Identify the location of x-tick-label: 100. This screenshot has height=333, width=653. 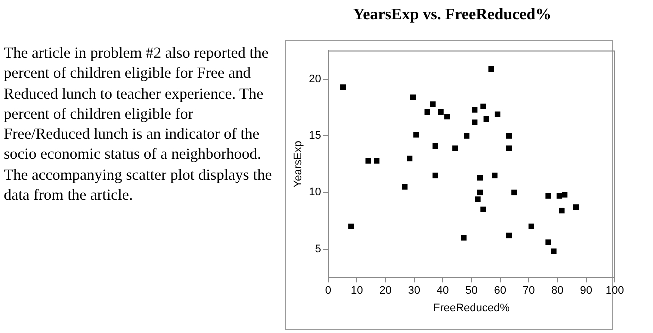
(615, 291).